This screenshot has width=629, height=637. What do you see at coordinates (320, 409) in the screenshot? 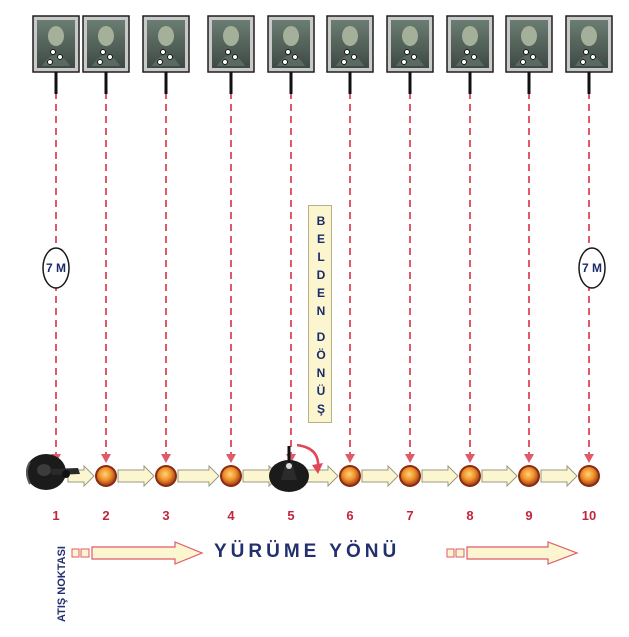
I see `turn-letter: Ş` at bounding box center [320, 409].